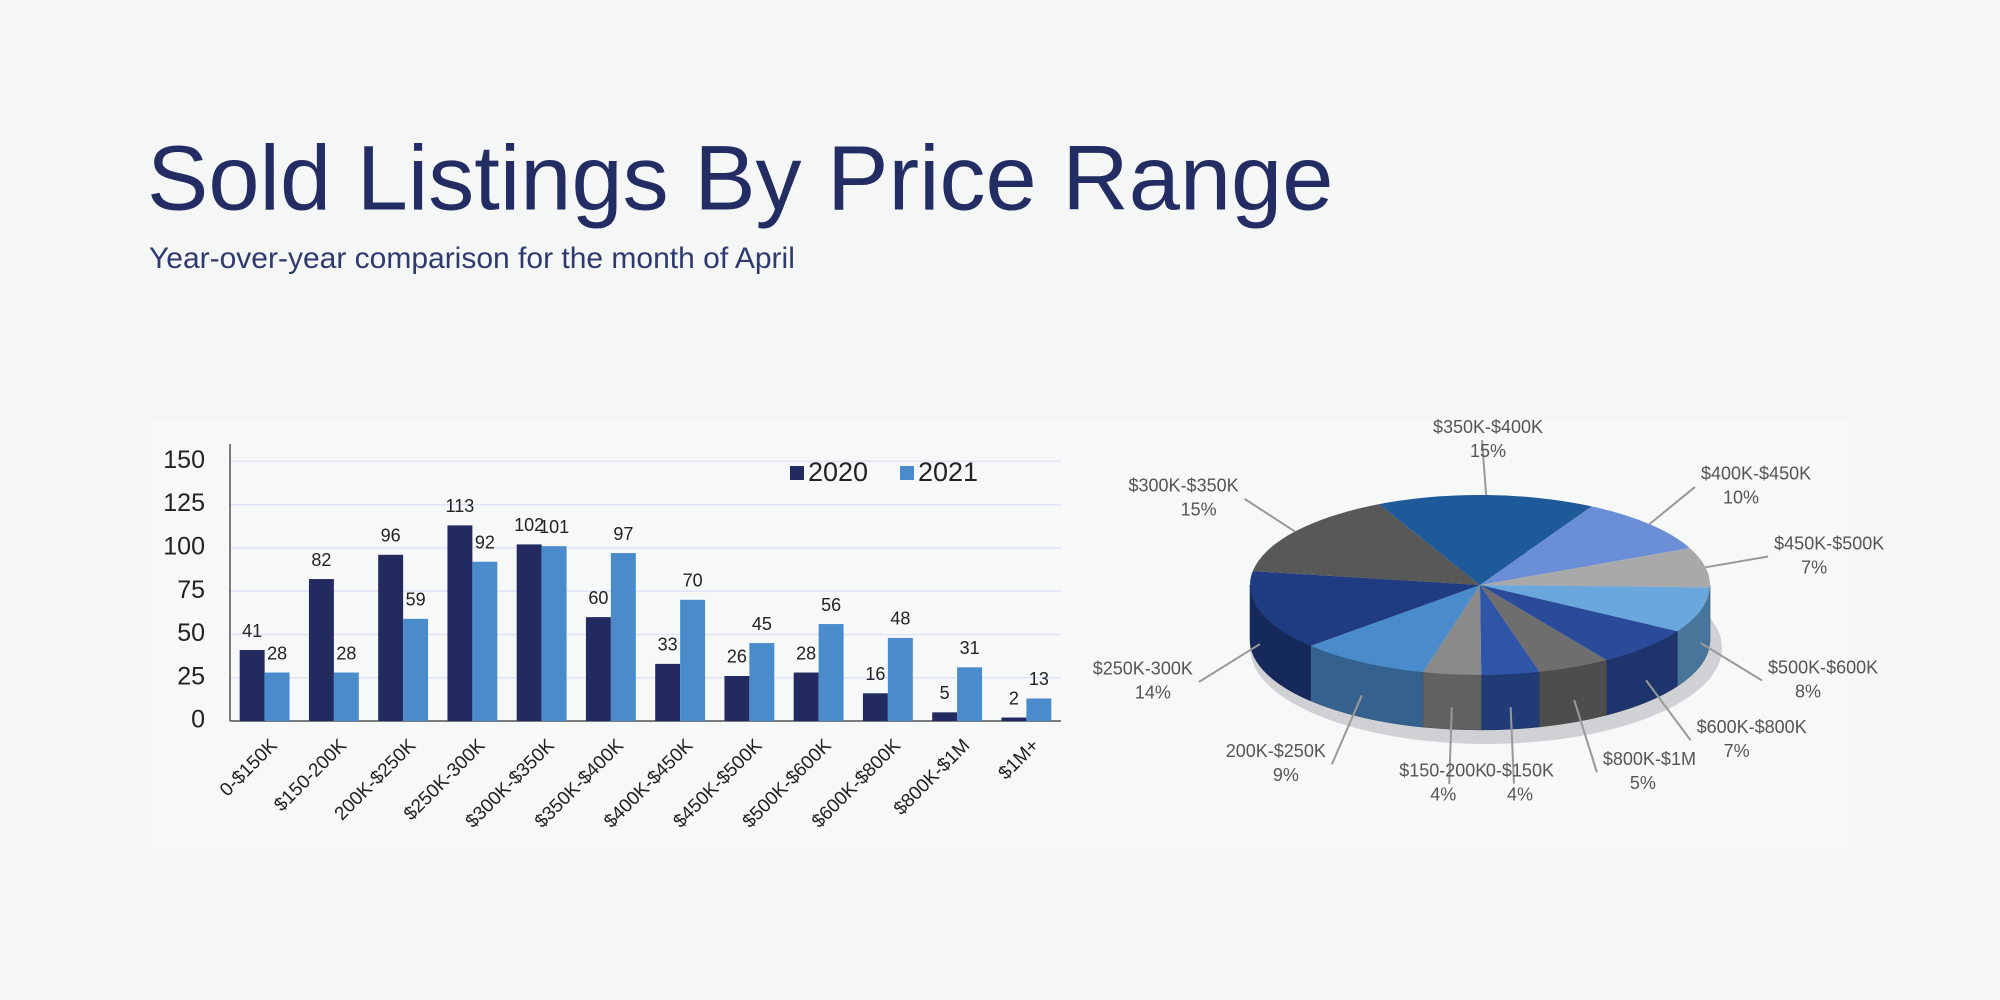 Image resolution: width=2000 pixels, height=1000 pixels. What do you see at coordinates (321, 560) in the screenshot?
I see `data-label: 82` at bounding box center [321, 560].